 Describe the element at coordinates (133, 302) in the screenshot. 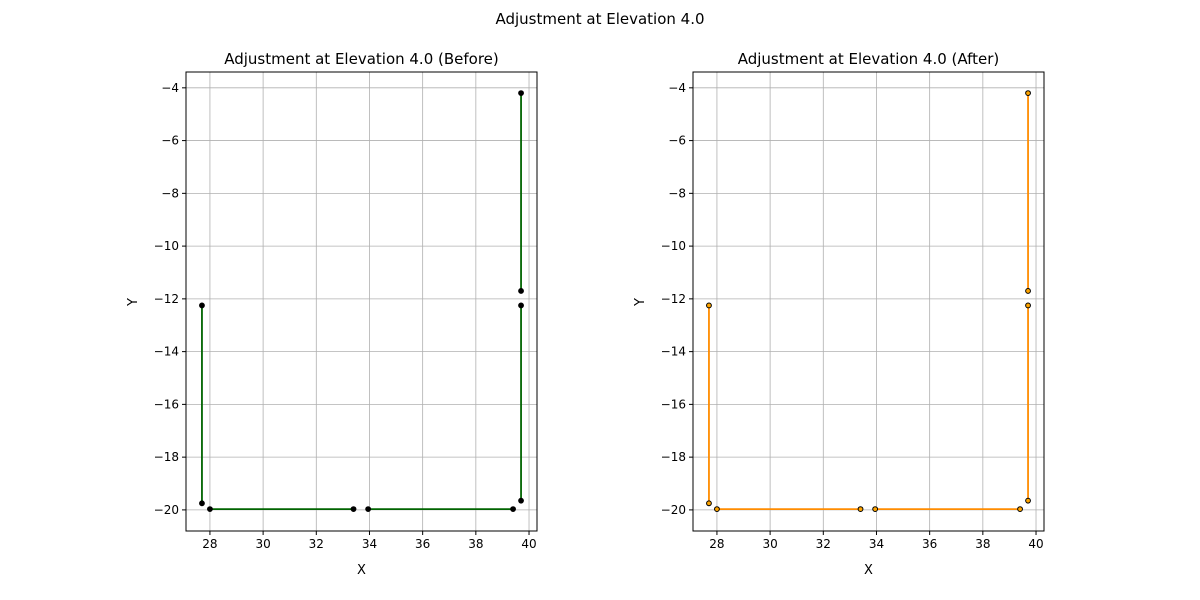

I see `subplot-before-ylabel: Y` at that location.